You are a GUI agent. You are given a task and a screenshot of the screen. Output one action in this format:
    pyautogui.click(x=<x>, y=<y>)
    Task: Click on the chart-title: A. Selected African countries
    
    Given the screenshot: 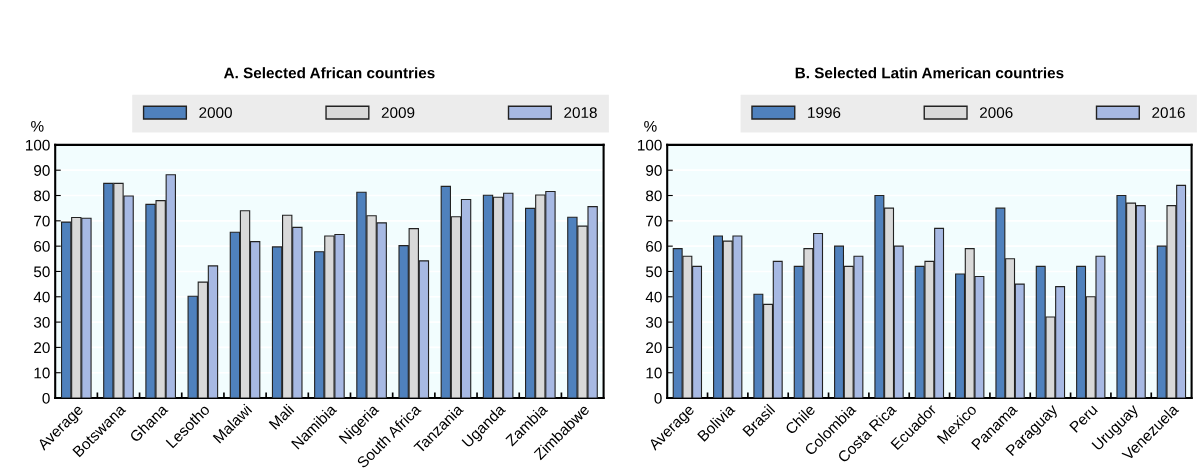 What is the action you would take?
    pyautogui.click(x=329, y=73)
    